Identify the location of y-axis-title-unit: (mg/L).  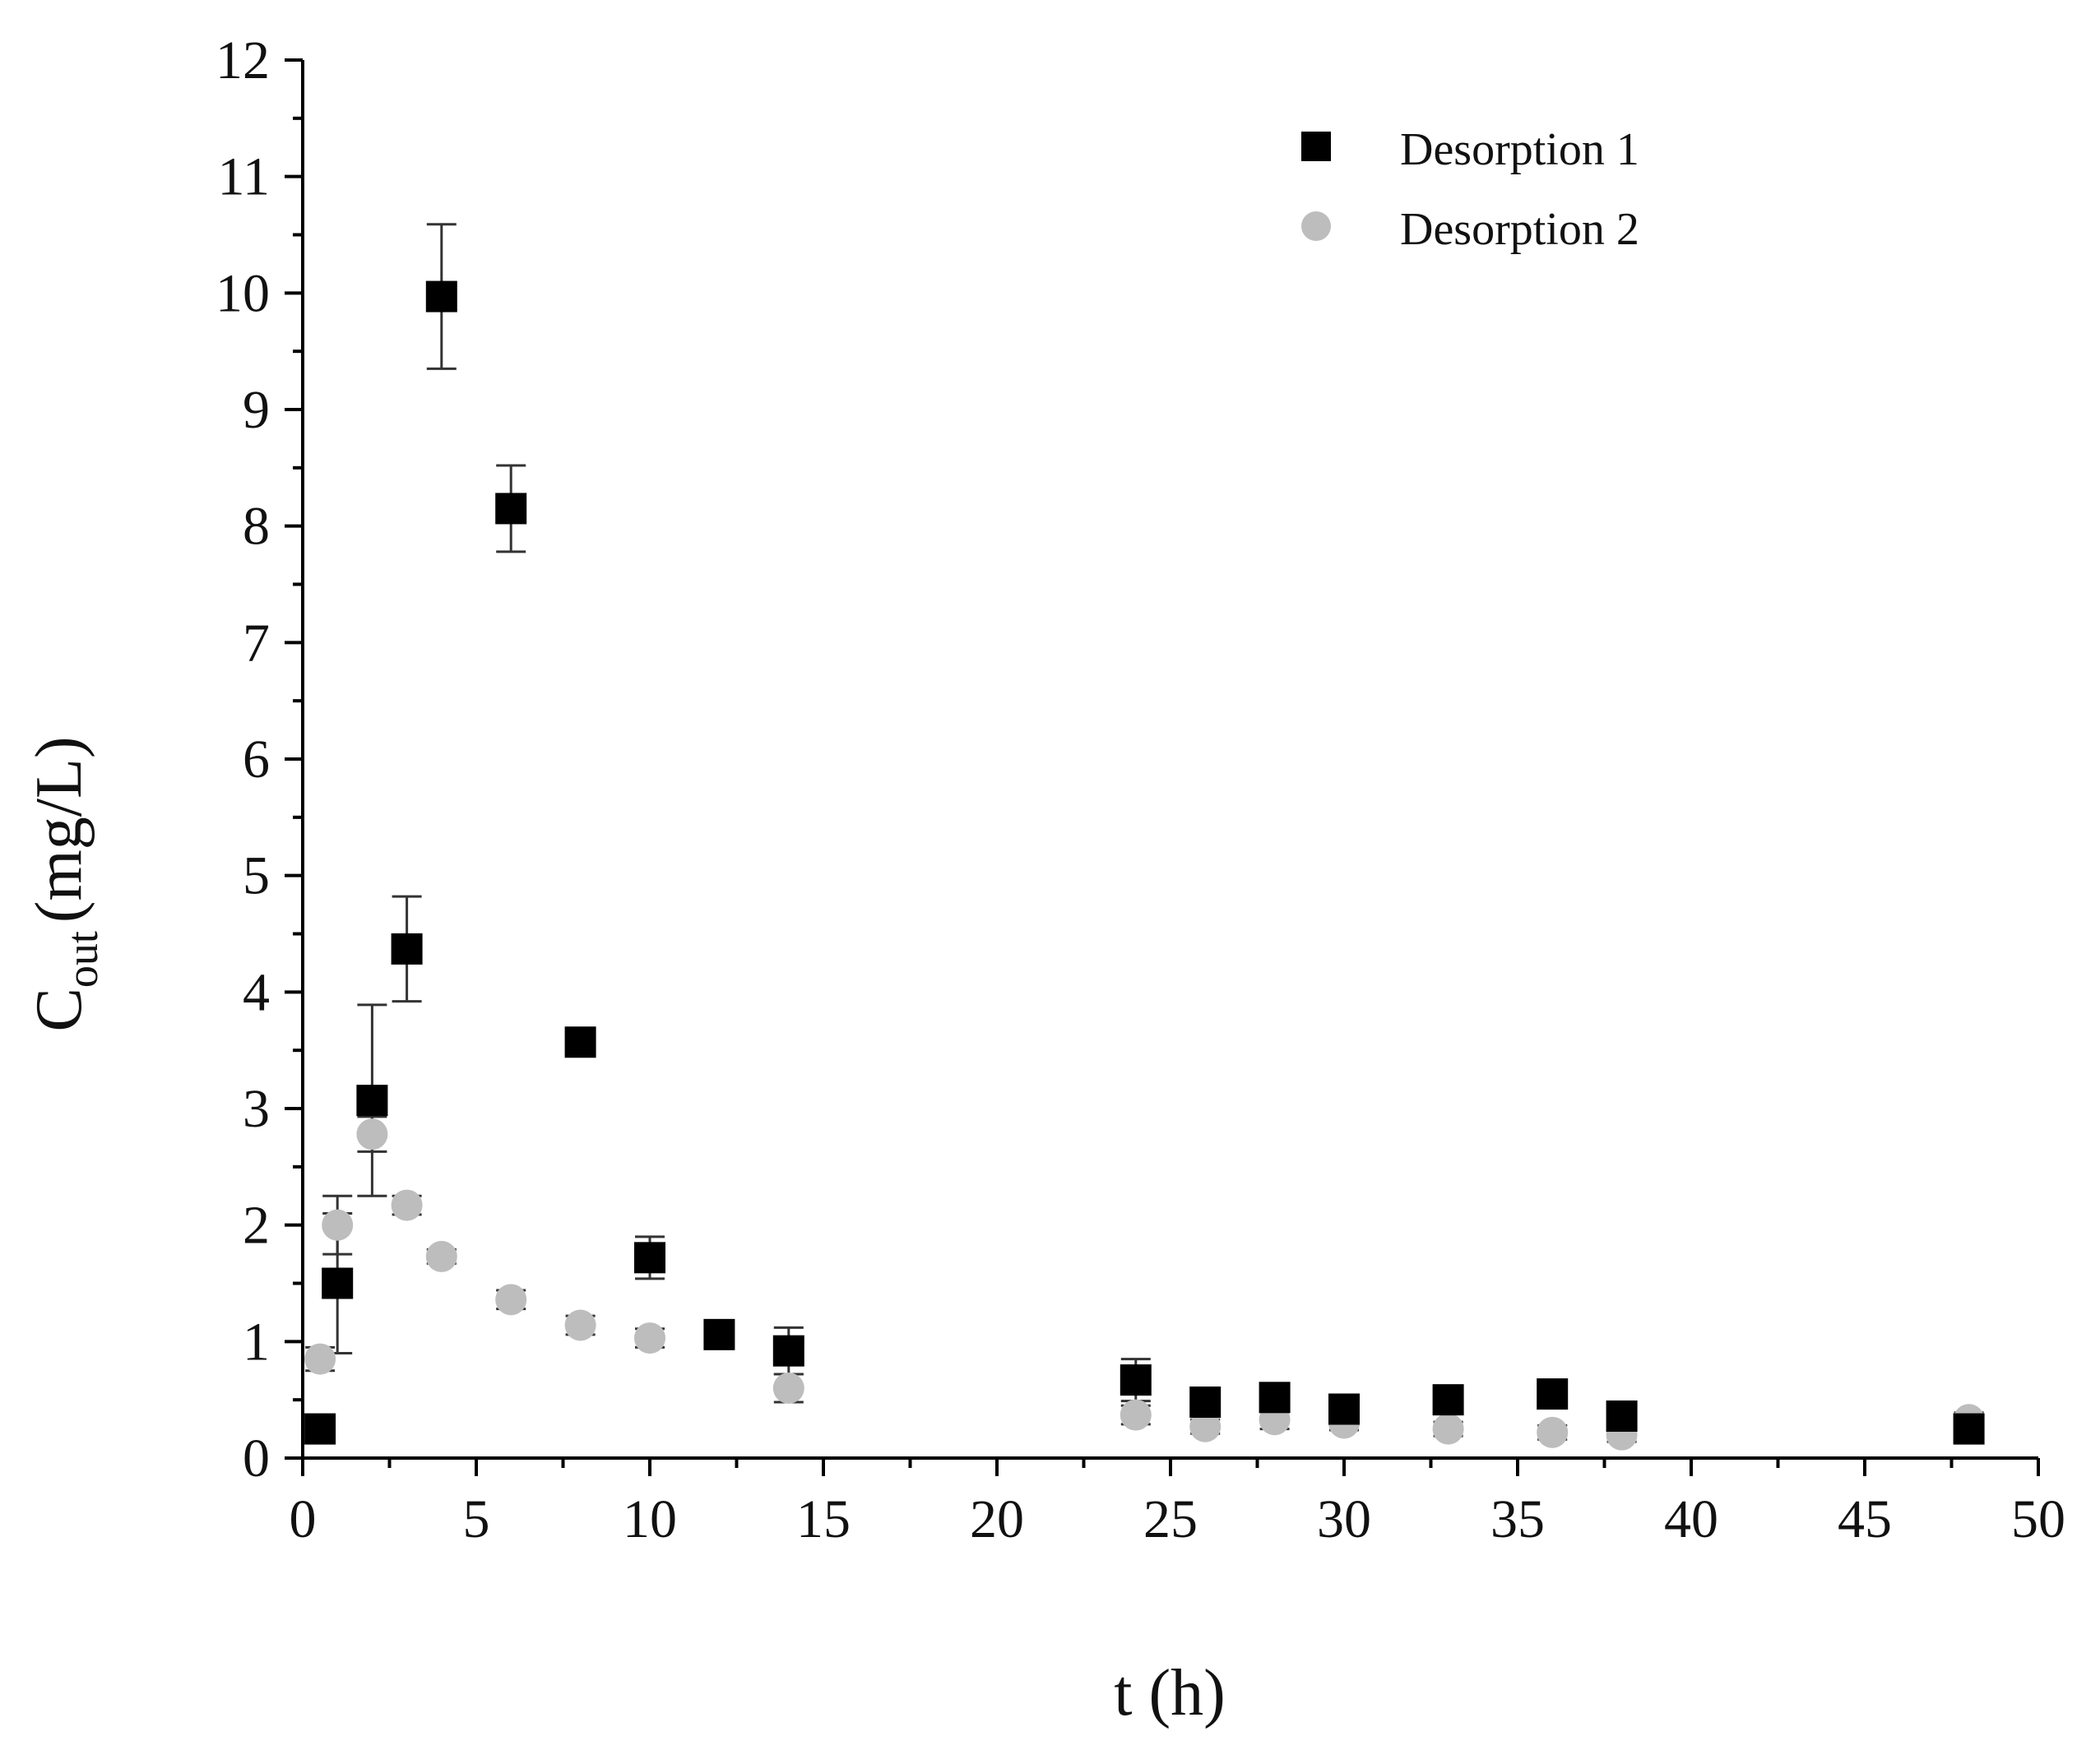
(59, 830).